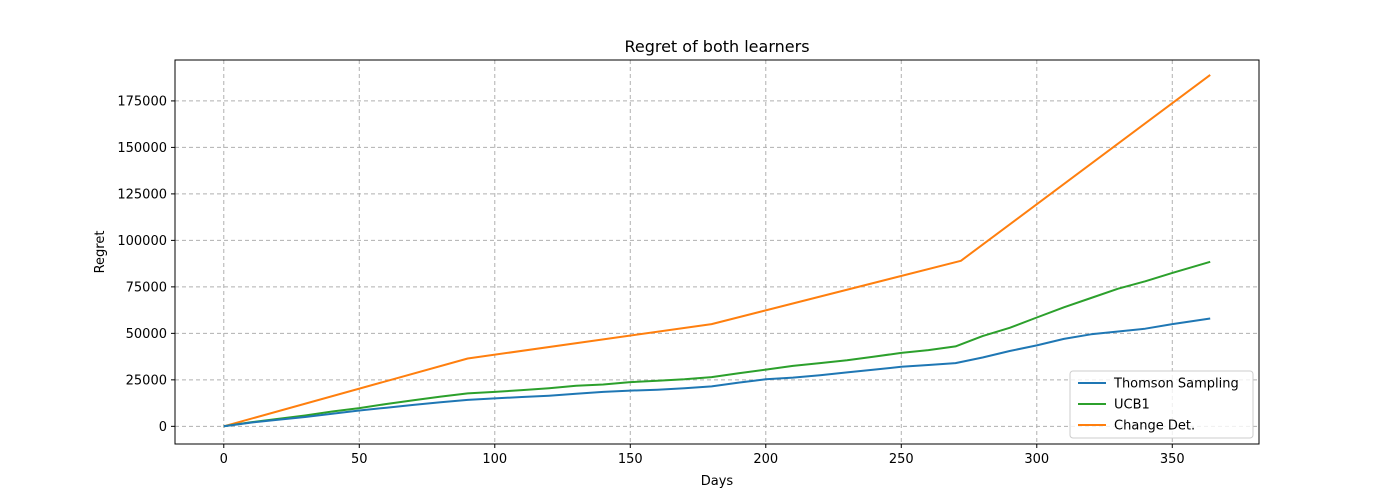 This screenshot has height=500, width=1400. I want to click on y-tick-label: 75000, so click(146, 287).